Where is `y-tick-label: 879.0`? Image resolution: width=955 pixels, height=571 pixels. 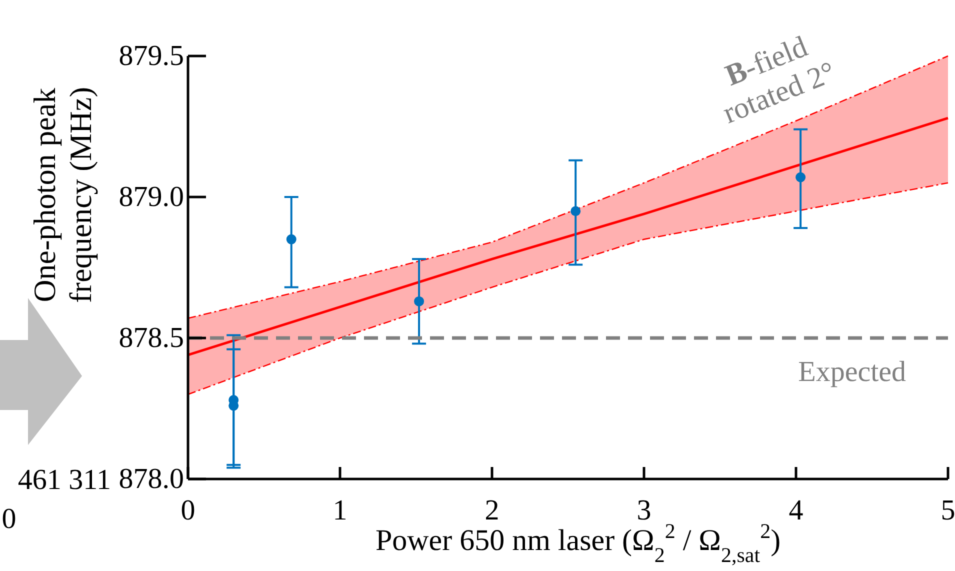
y-tick-label: 879.0 is located at coordinates (151, 197).